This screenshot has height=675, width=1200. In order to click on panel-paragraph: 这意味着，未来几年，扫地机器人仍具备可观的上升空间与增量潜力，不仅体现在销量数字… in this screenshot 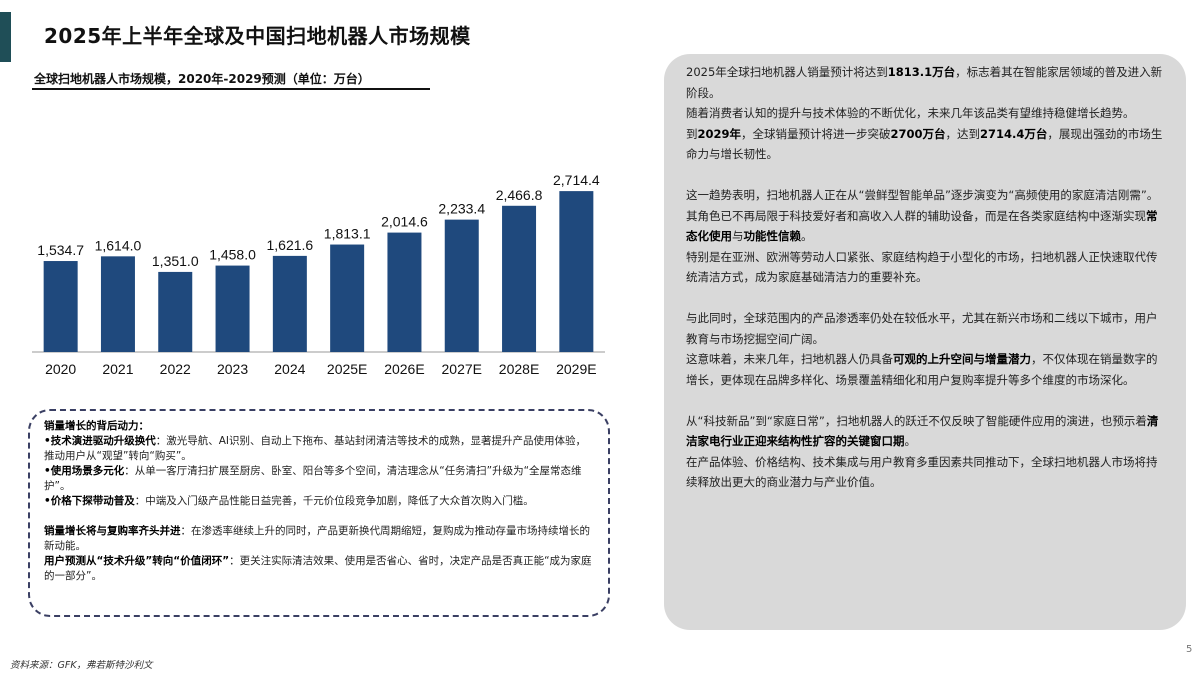, I will do `click(922, 369)`.